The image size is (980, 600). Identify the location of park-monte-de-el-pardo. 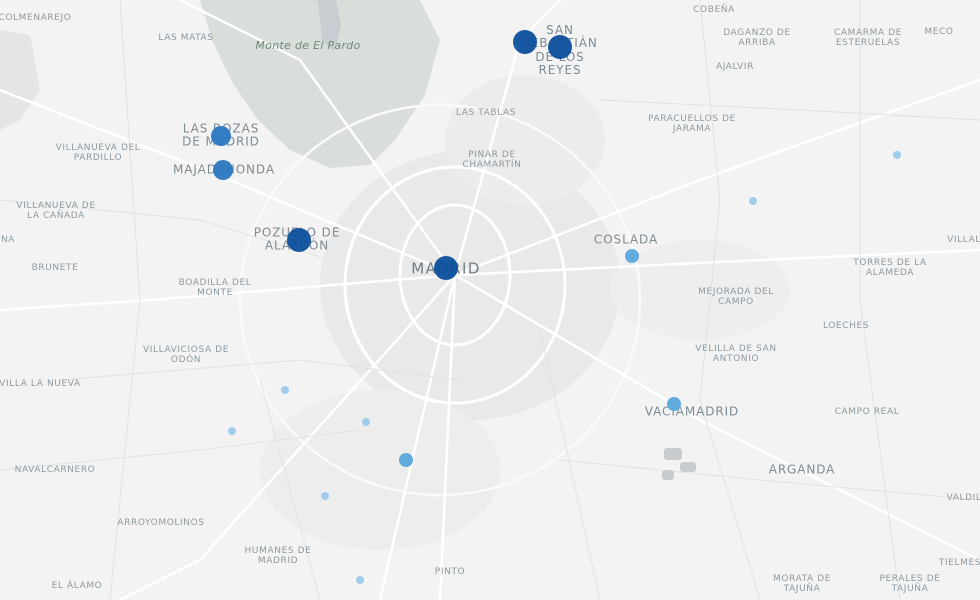
(320, 84).